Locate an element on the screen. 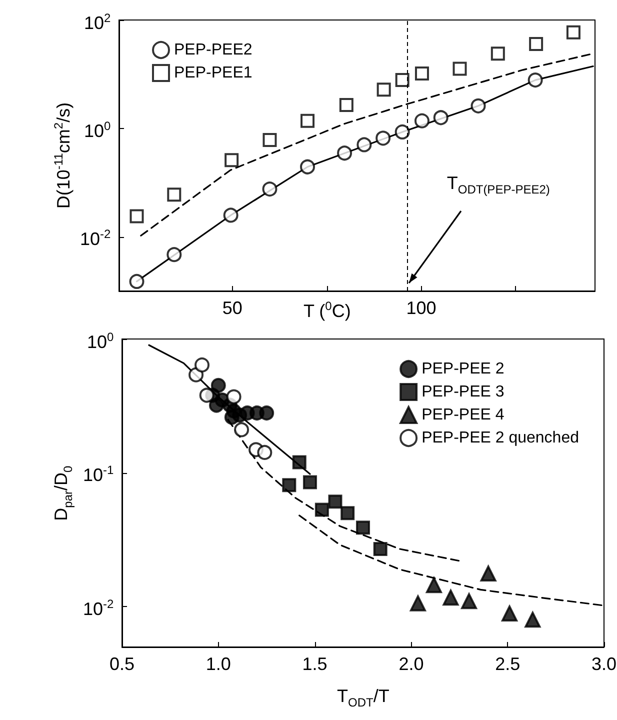 The width and height of the screenshot is (617, 720). legend-label: PEP-PEE1 is located at coordinates (213, 73).